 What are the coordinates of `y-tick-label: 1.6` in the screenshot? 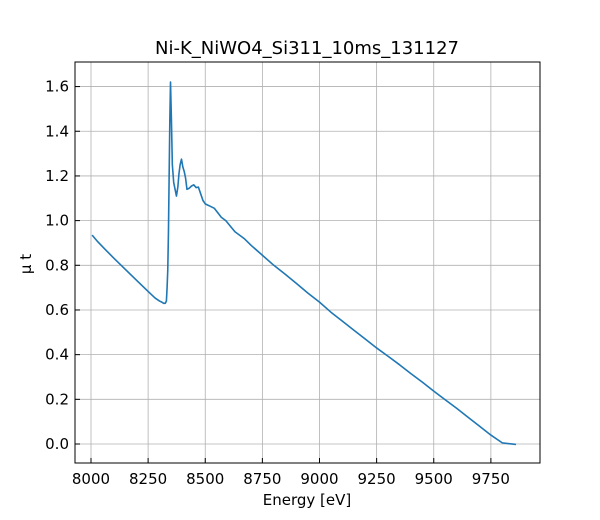 It's located at (57, 87).